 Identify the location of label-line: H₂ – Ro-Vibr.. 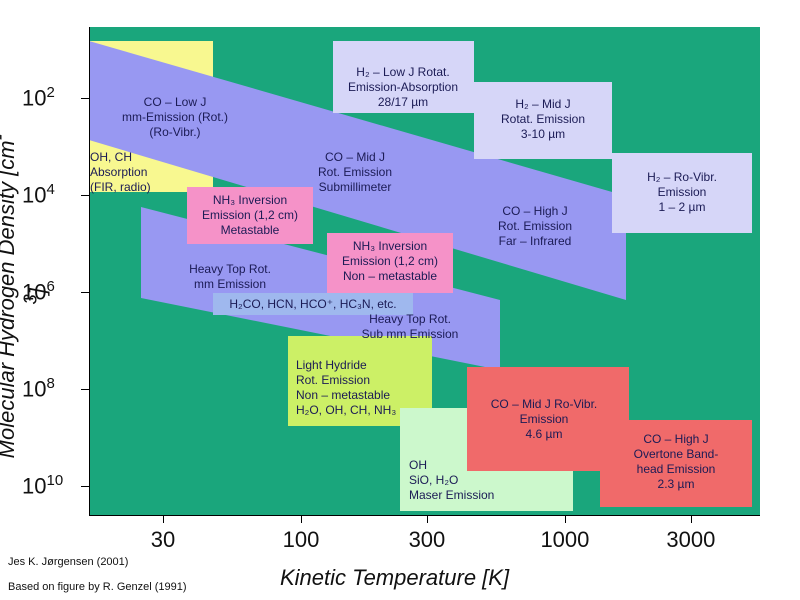
(682, 177).